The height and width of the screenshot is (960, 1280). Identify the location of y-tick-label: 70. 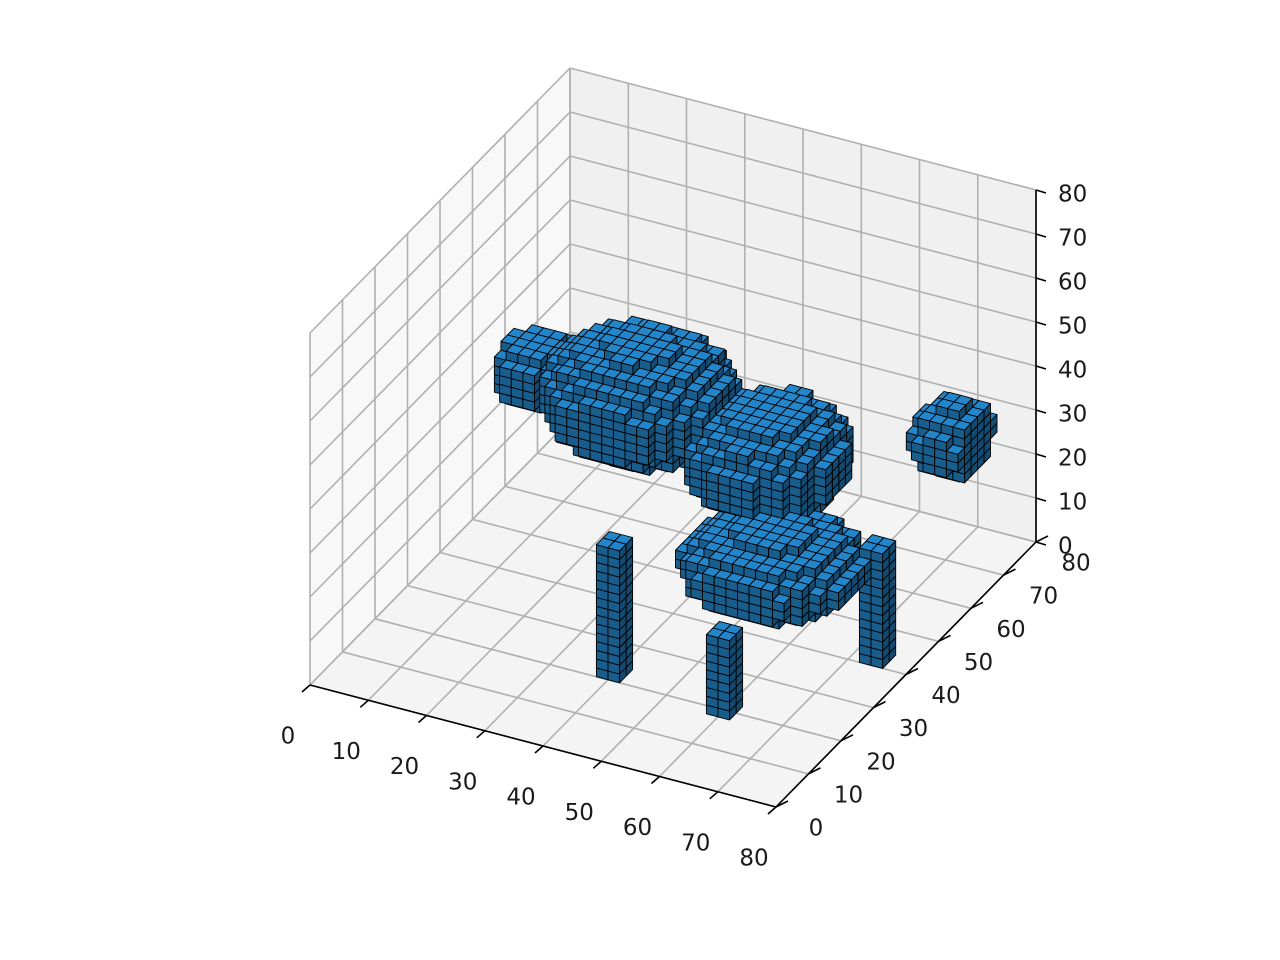
(1043, 597).